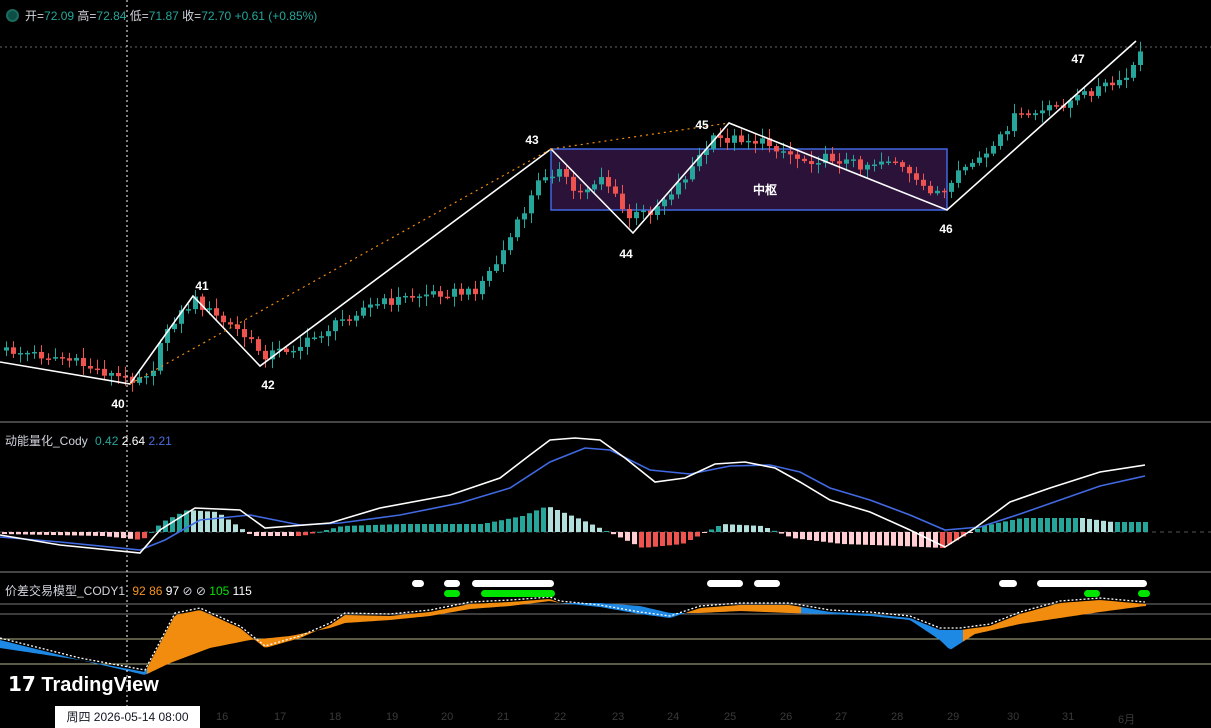  I want to click on indicator2-name: 价差交易模型_CODY1, so click(65, 591).